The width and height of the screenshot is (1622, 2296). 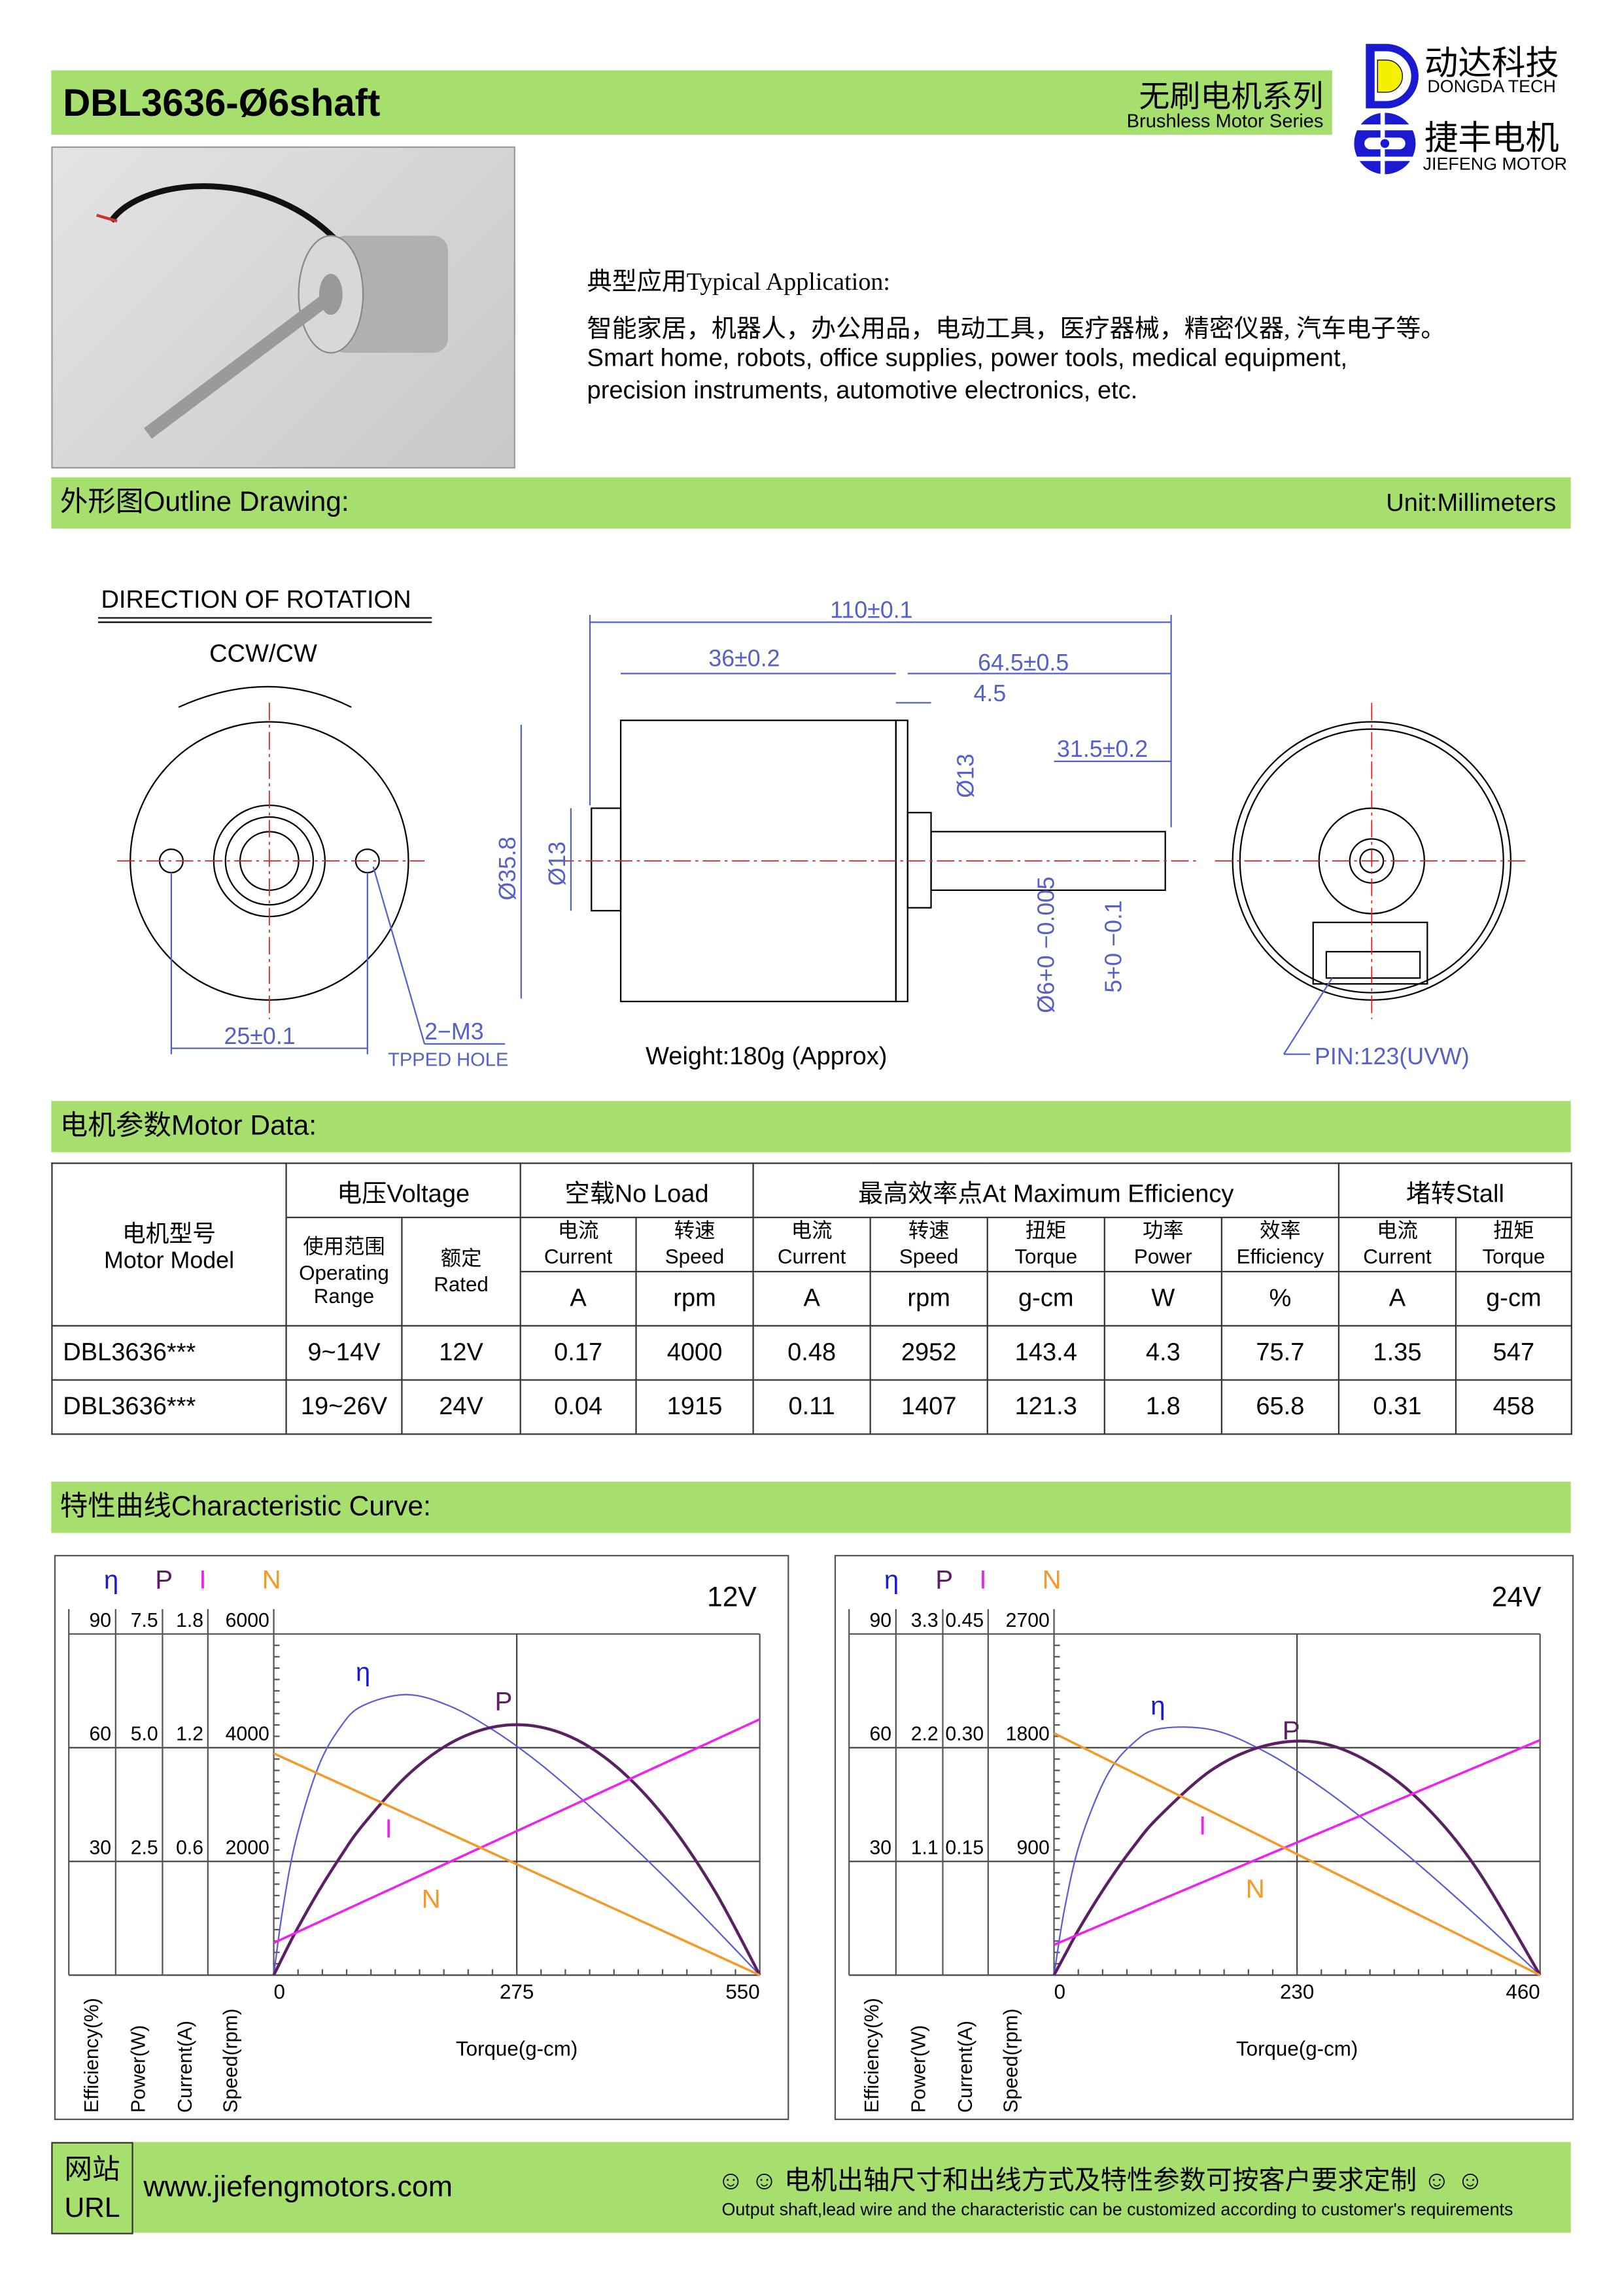 What do you see at coordinates (344, 1407) in the screenshot?
I see `table-cell: 19~26V` at bounding box center [344, 1407].